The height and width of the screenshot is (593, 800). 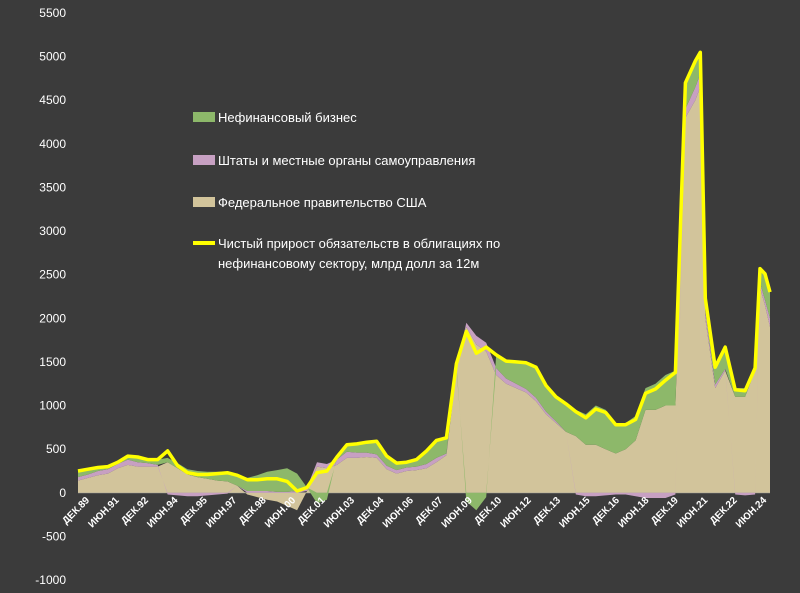 I want to click on legend-swatch-federal-government, so click(x=204, y=202).